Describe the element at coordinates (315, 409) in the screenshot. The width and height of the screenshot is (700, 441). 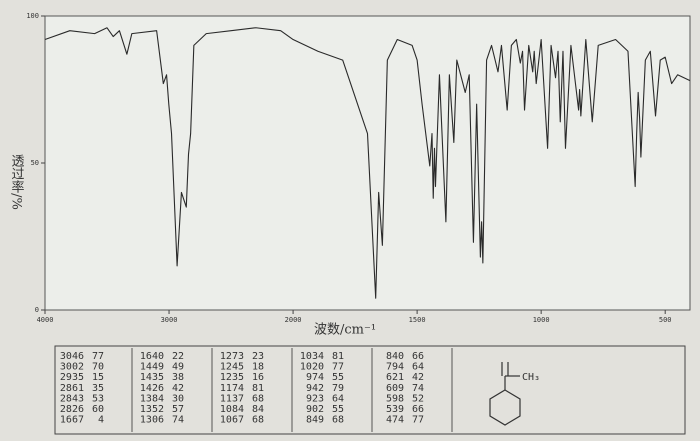
I see `peak-wavenumber: 902` at that location.